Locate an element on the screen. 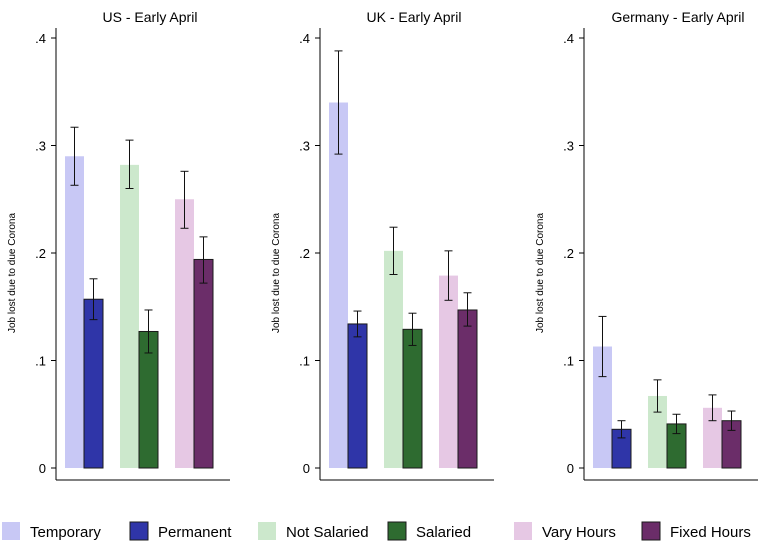  legend-label-not-salaried: Not Salaried is located at coordinates (327, 532).